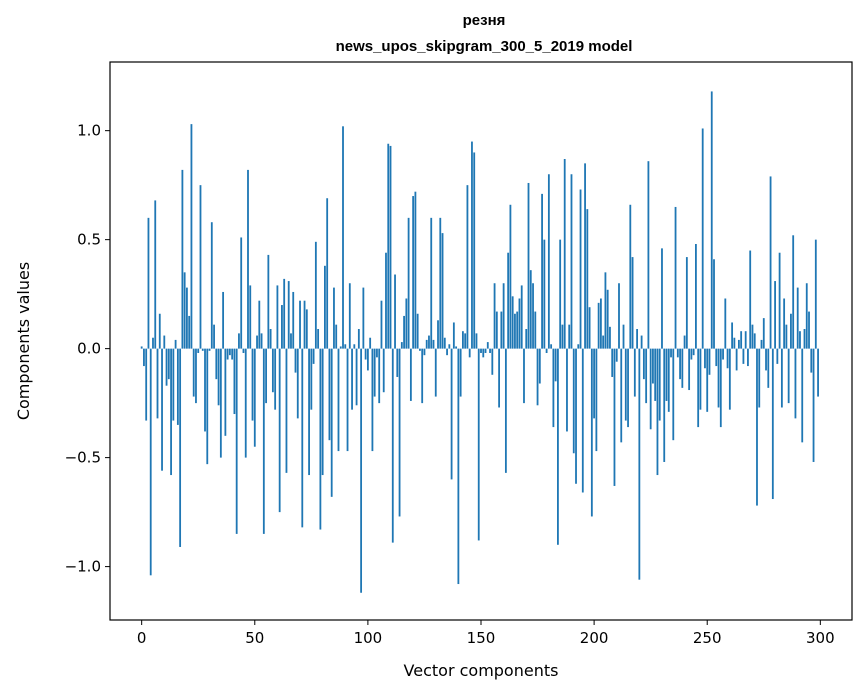 Image resolution: width=867 pixels, height=696 pixels. I want to click on x-tick-label: 50, so click(254, 638).